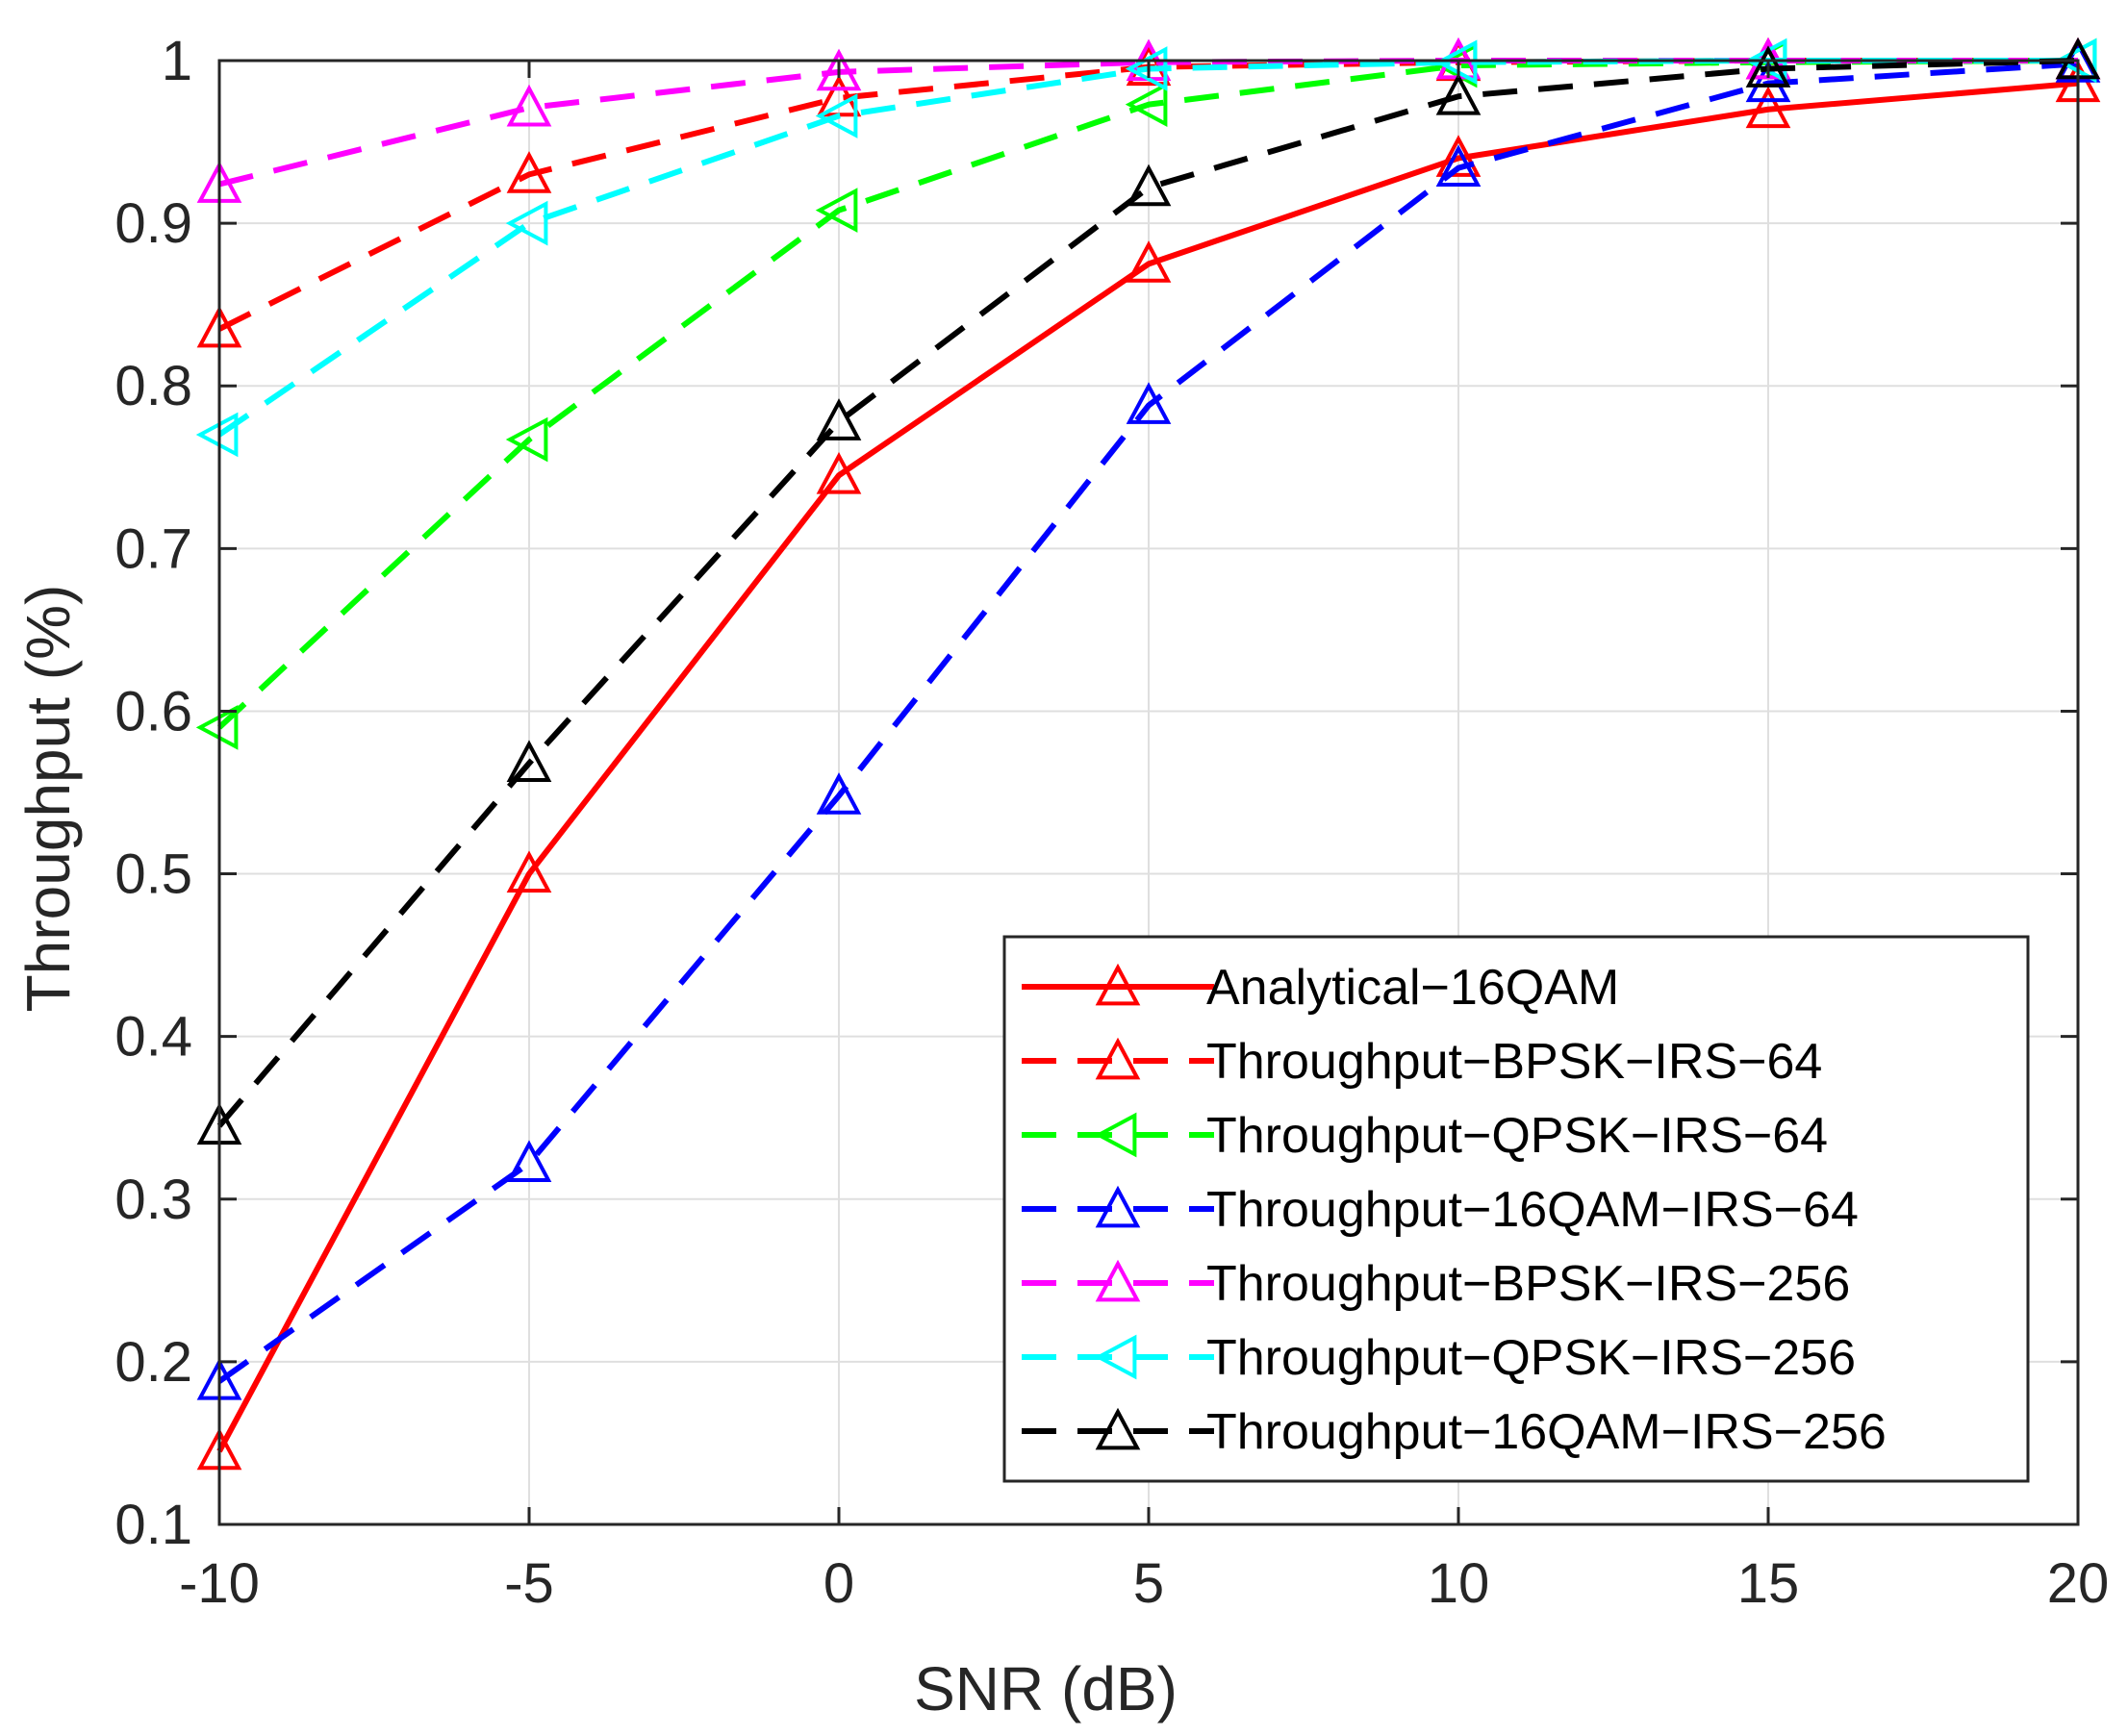 Image resolution: width=2128 pixels, height=1736 pixels. What do you see at coordinates (1517, 1136) in the screenshot?
I see `legend-label: Throughput−QPSK−IRS−64` at bounding box center [1517, 1136].